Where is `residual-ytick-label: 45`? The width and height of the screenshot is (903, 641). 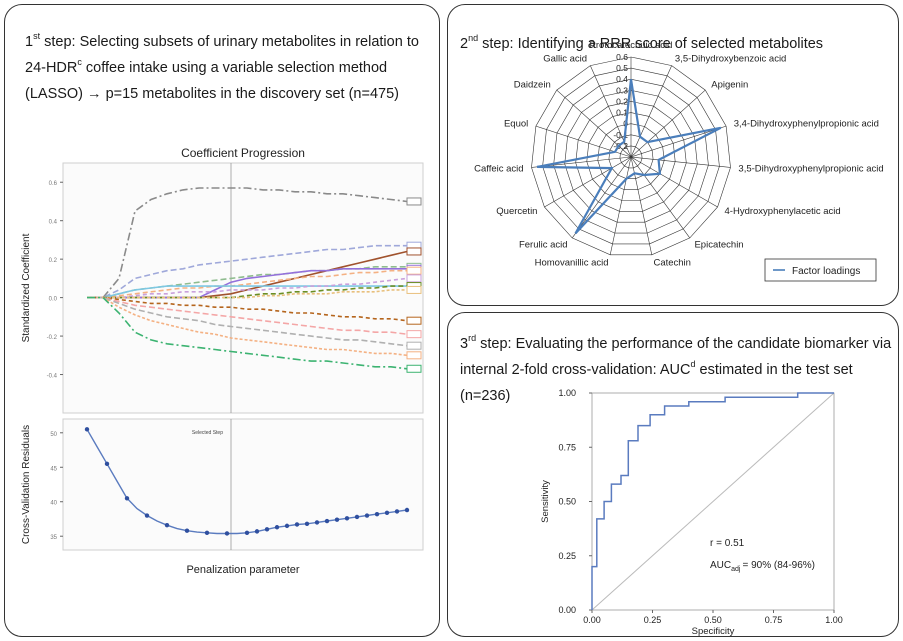 residual-ytick-label: 45 is located at coordinates (53, 469).